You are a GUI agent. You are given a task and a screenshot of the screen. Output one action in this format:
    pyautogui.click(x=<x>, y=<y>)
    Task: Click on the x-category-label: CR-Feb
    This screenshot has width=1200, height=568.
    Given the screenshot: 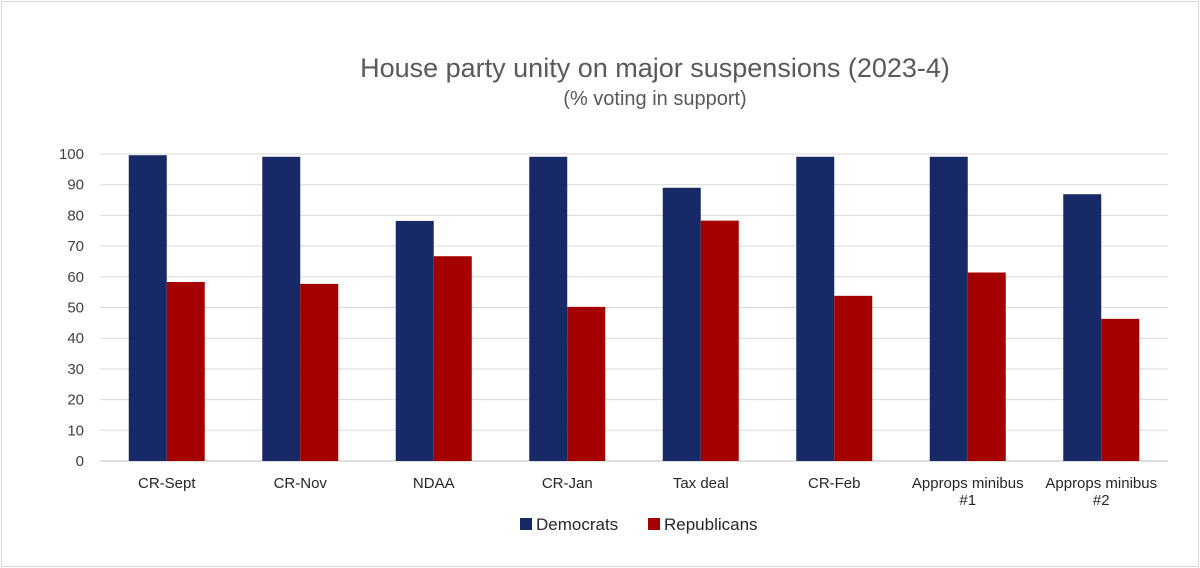 What is the action you would take?
    pyautogui.click(x=834, y=483)
    